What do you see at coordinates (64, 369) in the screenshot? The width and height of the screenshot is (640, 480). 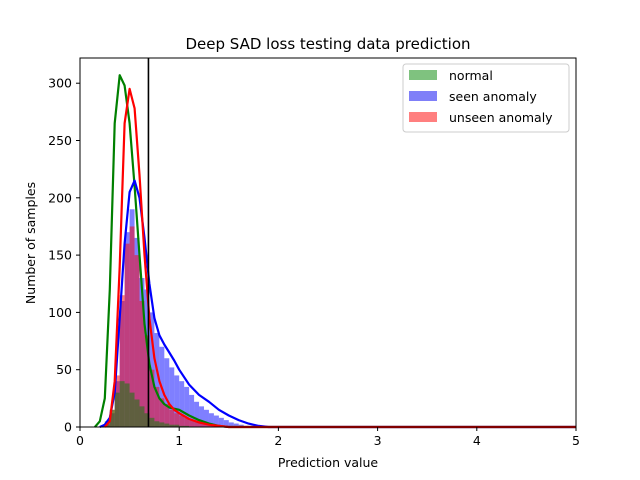 I see `y-tick-label: 50` at bounding box center [64, 369].